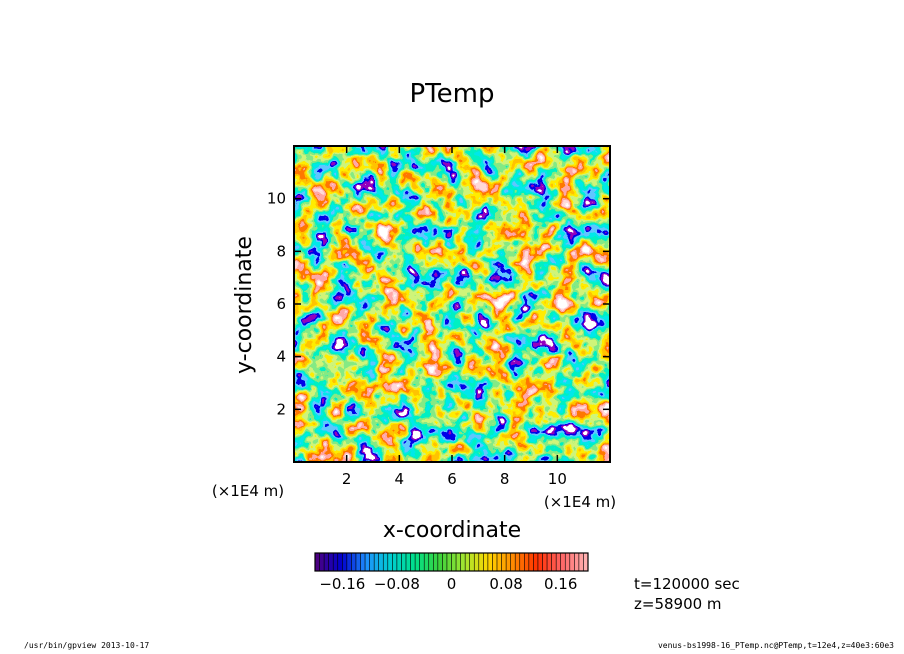 The width and height of the screenshot is (904, 654). What do you see at coordinates (244, 305) in the screenshot?
I see `y-axis-label: y-coordinate` at bounding box center [244, 305].